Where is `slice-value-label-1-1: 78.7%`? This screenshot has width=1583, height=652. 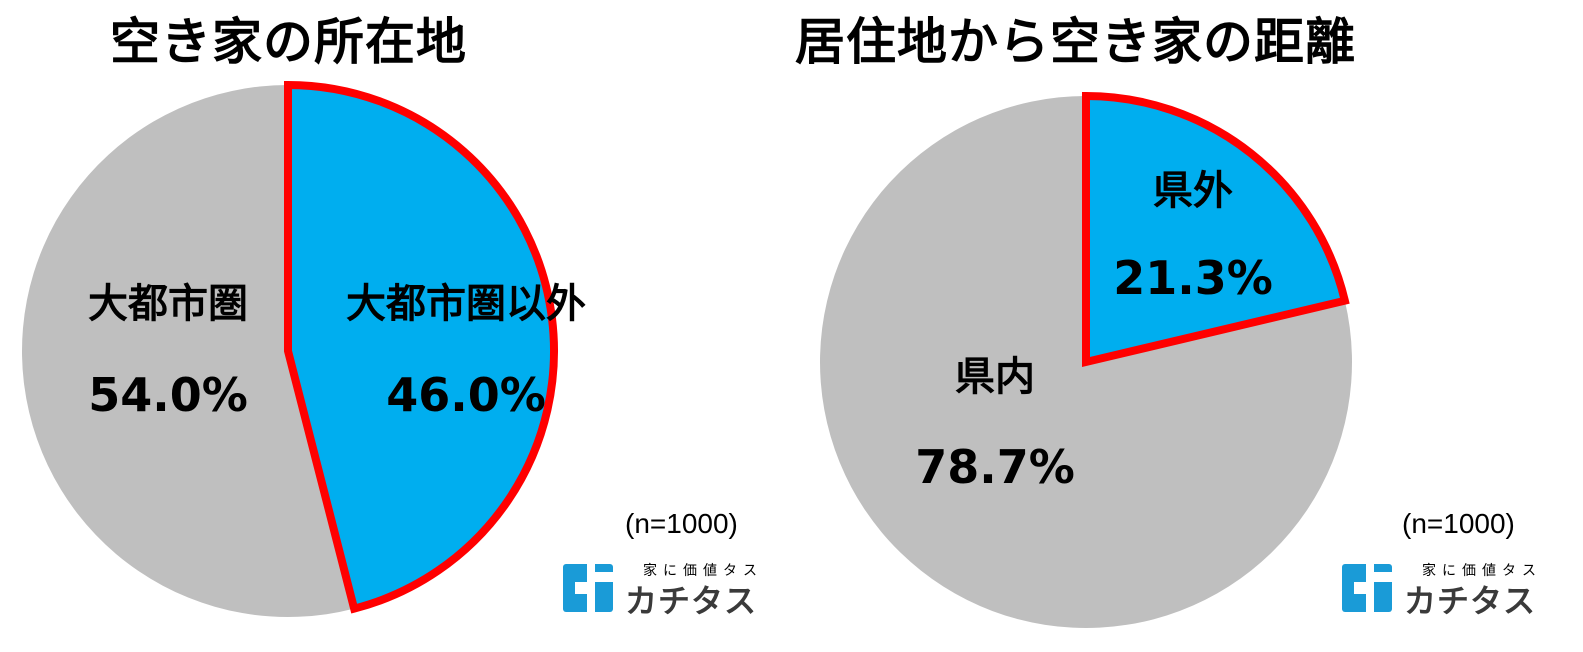
slice-value-label-1-1: 78.7% is located at coordinates (995, 467).